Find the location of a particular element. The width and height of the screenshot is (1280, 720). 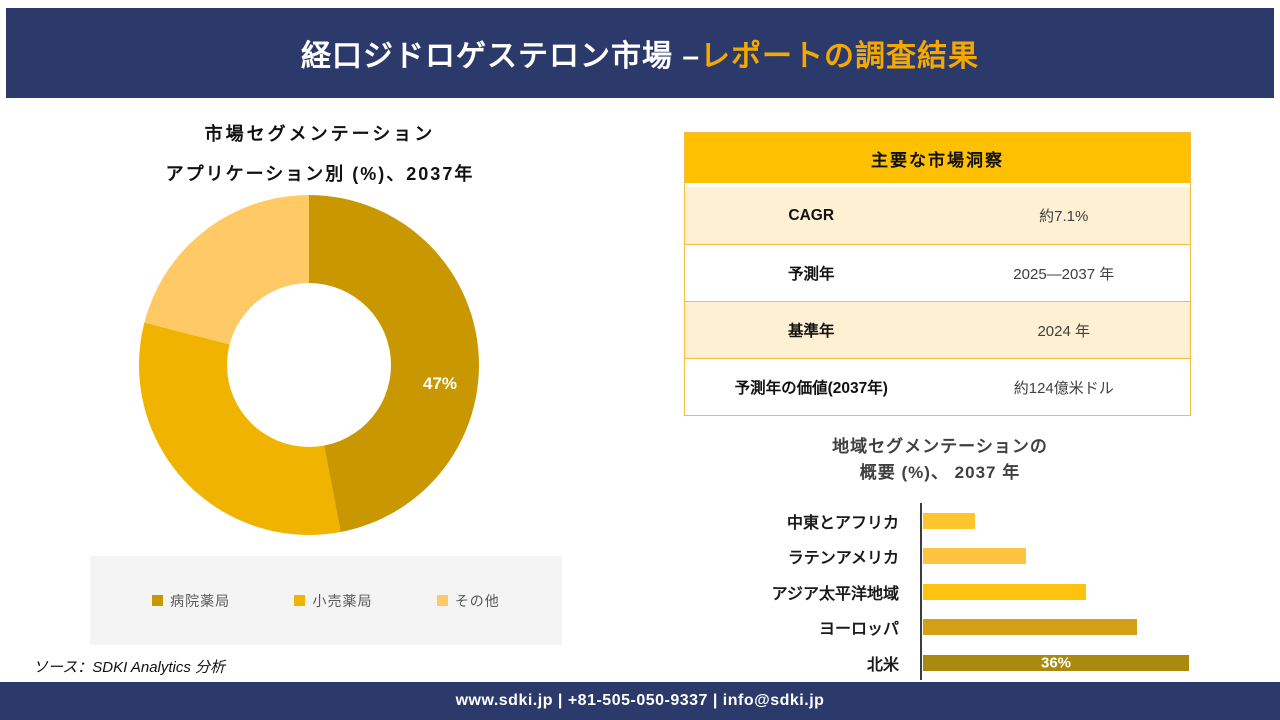

donut-chart: 47% is located at coordinates (309, 365).